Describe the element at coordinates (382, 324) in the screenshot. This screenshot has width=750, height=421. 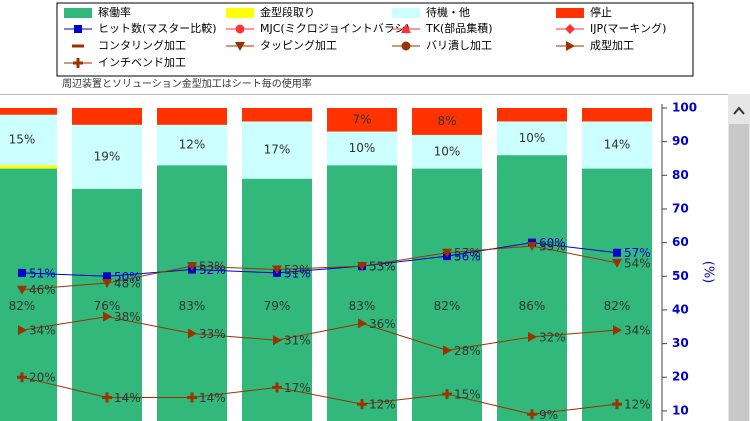
I see `line-label: 36%` at that location.